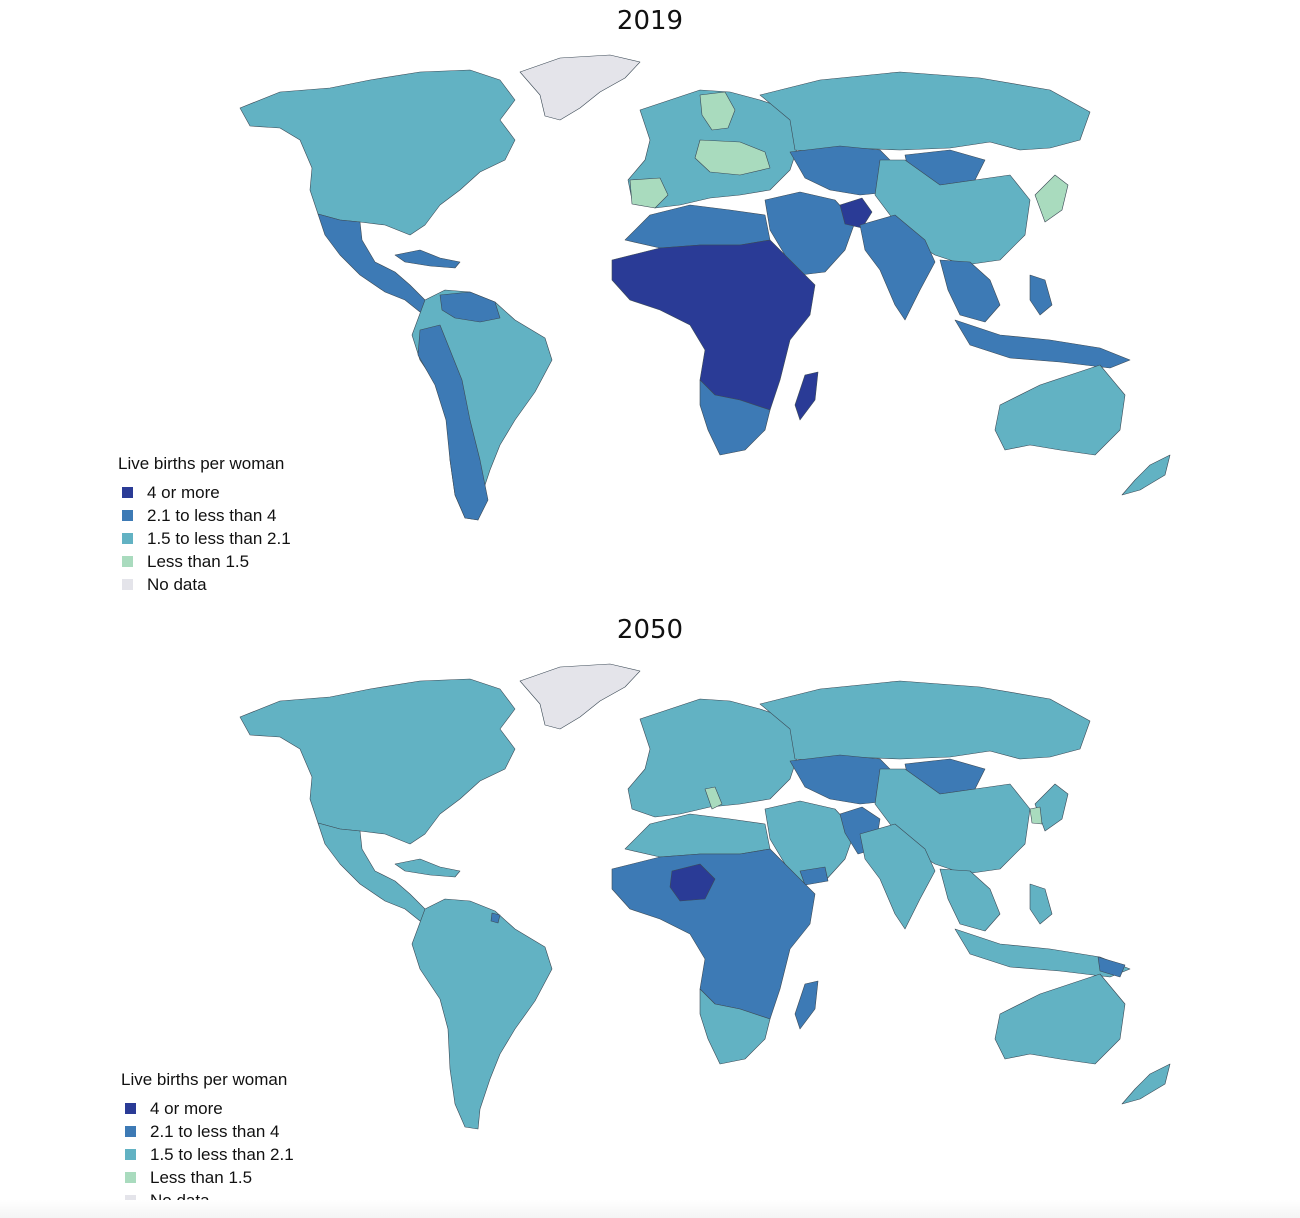 This screenshot has height=1218, width=1300. Describe the element at coordinates (650, 1209) in the screenshot. I see `page-bottom-edge` at that location.